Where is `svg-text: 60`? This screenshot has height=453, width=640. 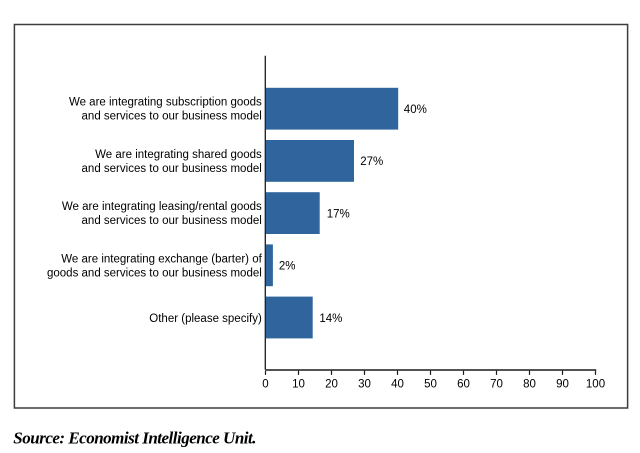 svg-text: 60 is located at coordinates (463, 384).